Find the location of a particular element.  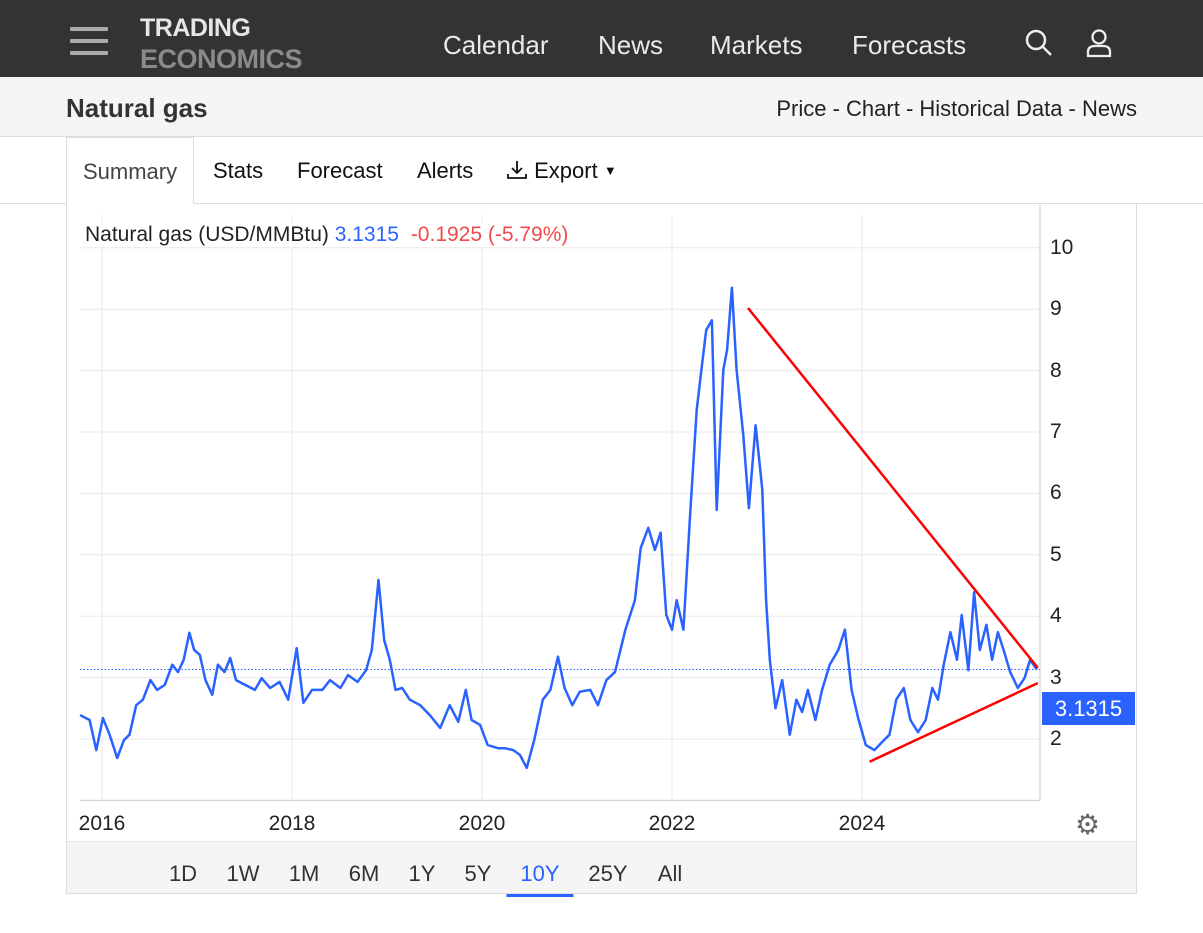

range-button-all: All is located at coordinates (670, 873).